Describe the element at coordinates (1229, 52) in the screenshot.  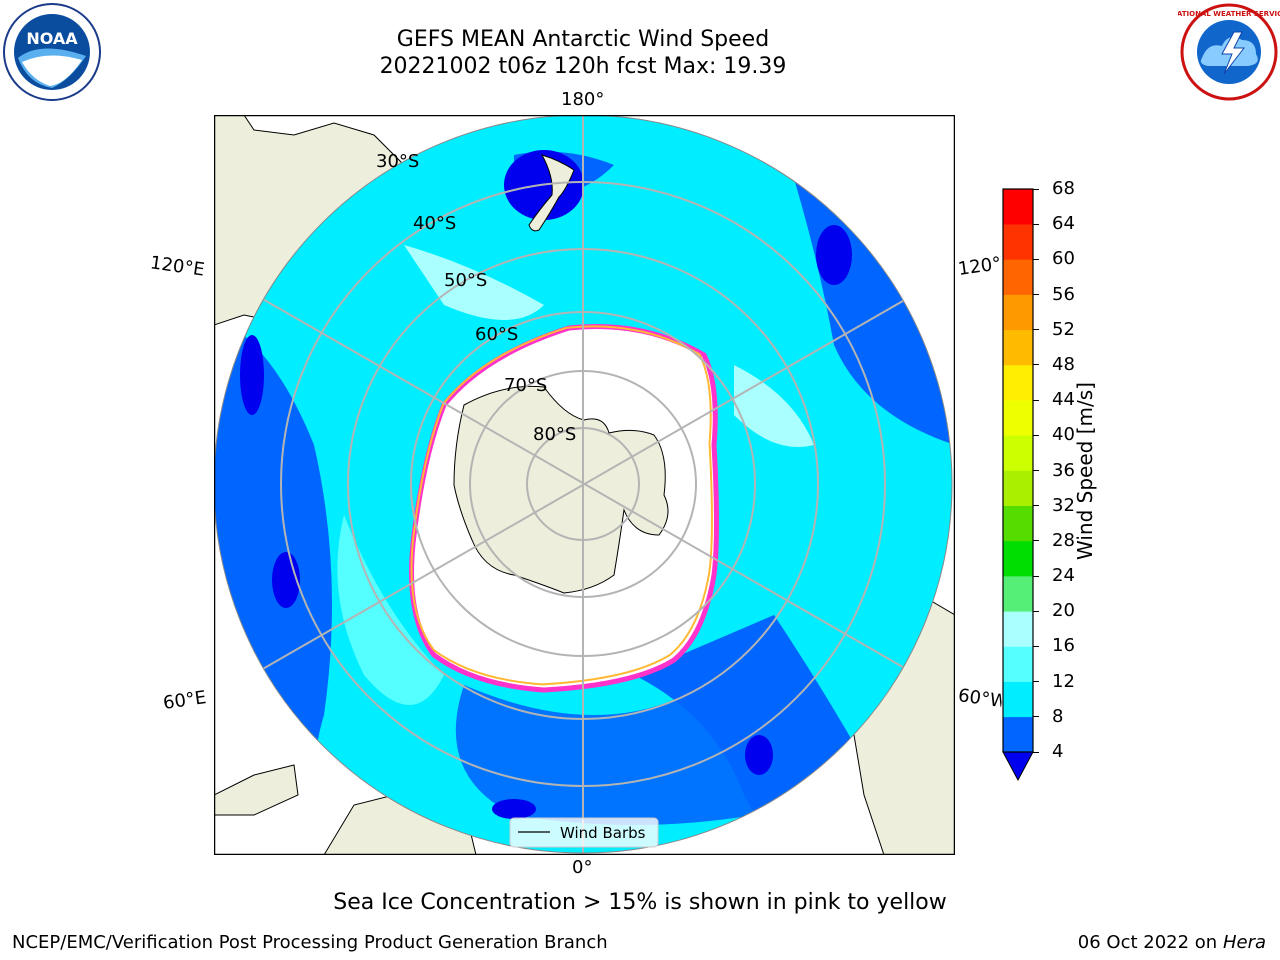
I see `nws-logo: NATIONAL WEATHER SERVICE` at that location.